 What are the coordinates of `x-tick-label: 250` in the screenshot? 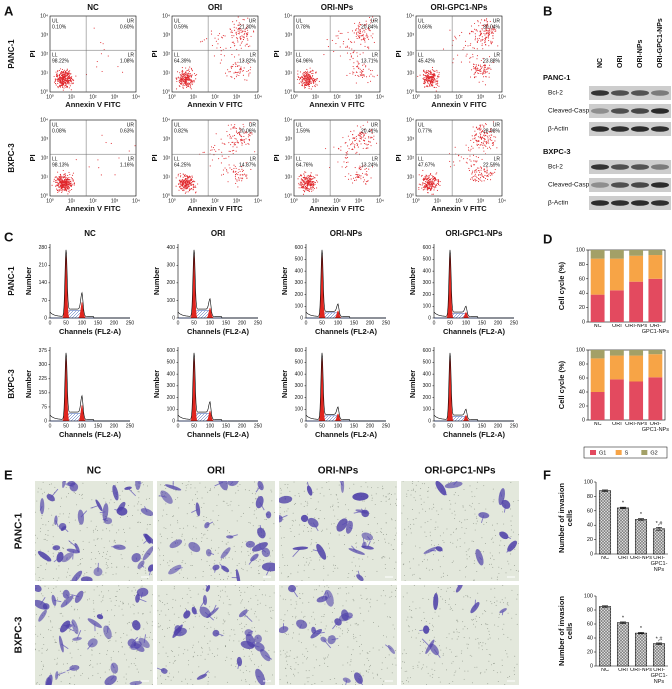 It's located at (130, 323).